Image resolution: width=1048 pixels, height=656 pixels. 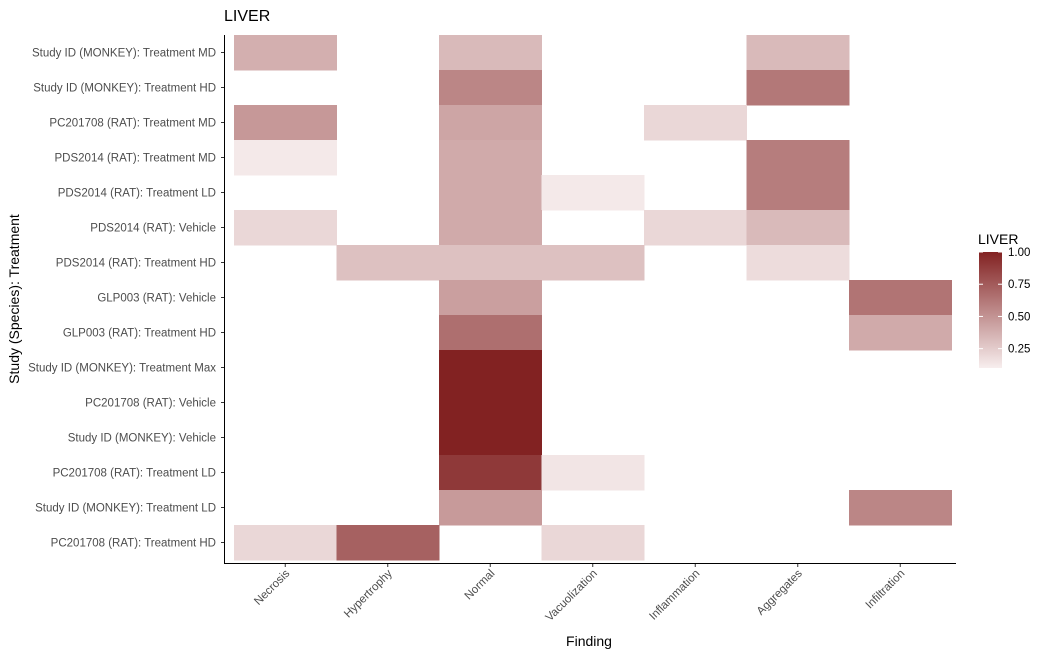 What do you see at coordinates (589, 641) in the screenshot?
I see `x-axis-label: Finding` at bounding box center [589, 641].